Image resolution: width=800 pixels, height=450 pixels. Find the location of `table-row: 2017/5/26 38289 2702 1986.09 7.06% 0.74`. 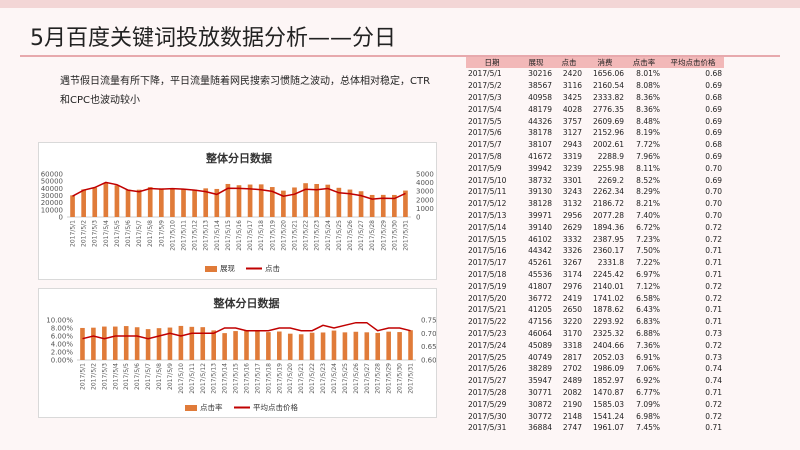

table-row: 2017/5/26 38289 2702 1986.09 7.06% 0.74 is located at coordinates (595, 369).